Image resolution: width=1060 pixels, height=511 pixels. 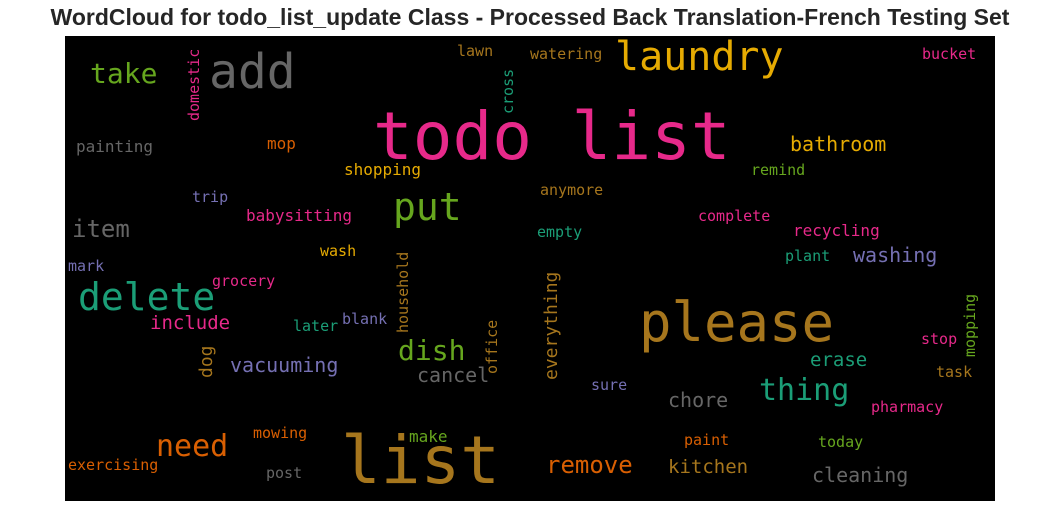 What do you see at coordinates (316, 326) in the screenshot?
I see `cloud-word: later` at bounding box center [316, 326].